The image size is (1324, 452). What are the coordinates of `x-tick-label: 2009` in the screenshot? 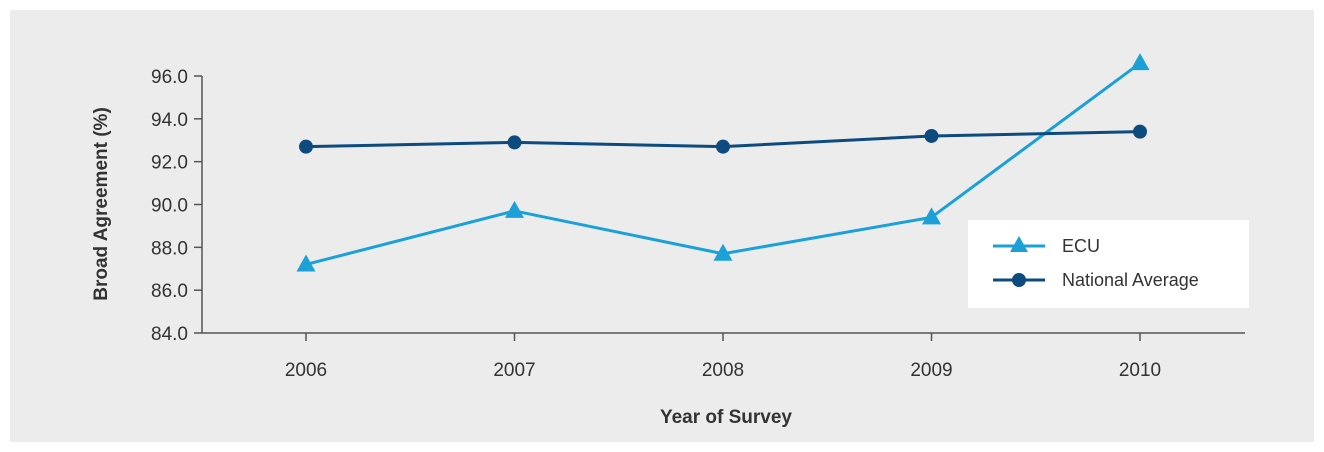 It's located at (931, 370).